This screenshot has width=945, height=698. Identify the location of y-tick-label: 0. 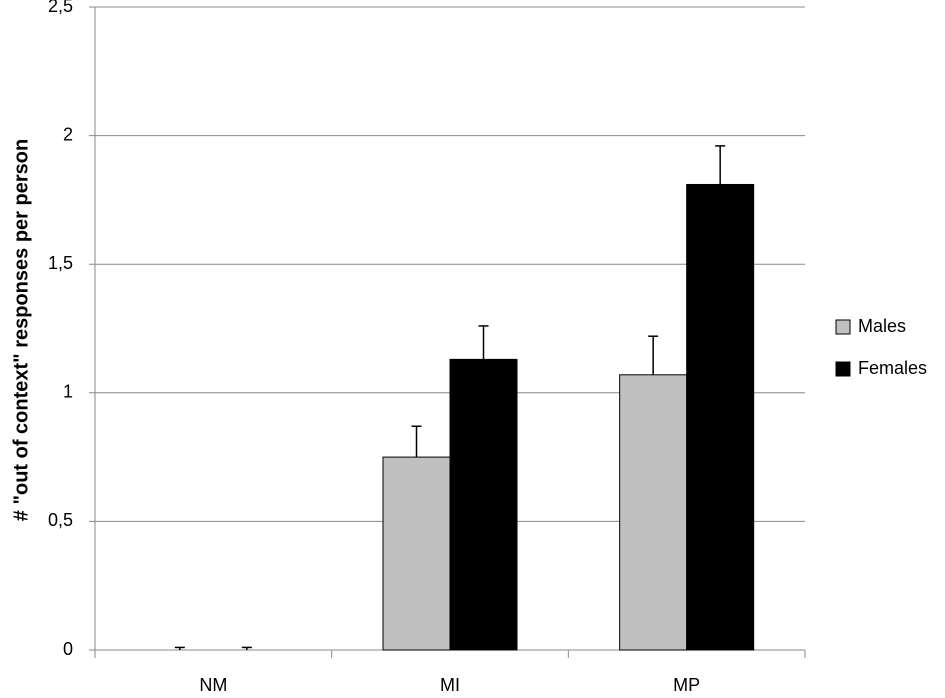
(68, 649).